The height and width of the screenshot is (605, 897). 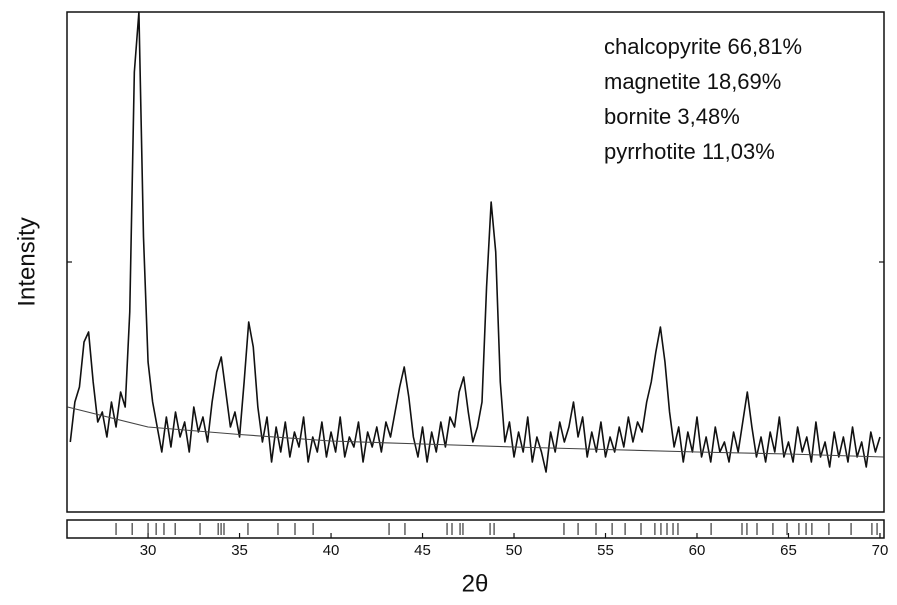 What do you see at coordinates (475, 432) in the screenshot?
I see `background-line` at bounding box center [475, 432].